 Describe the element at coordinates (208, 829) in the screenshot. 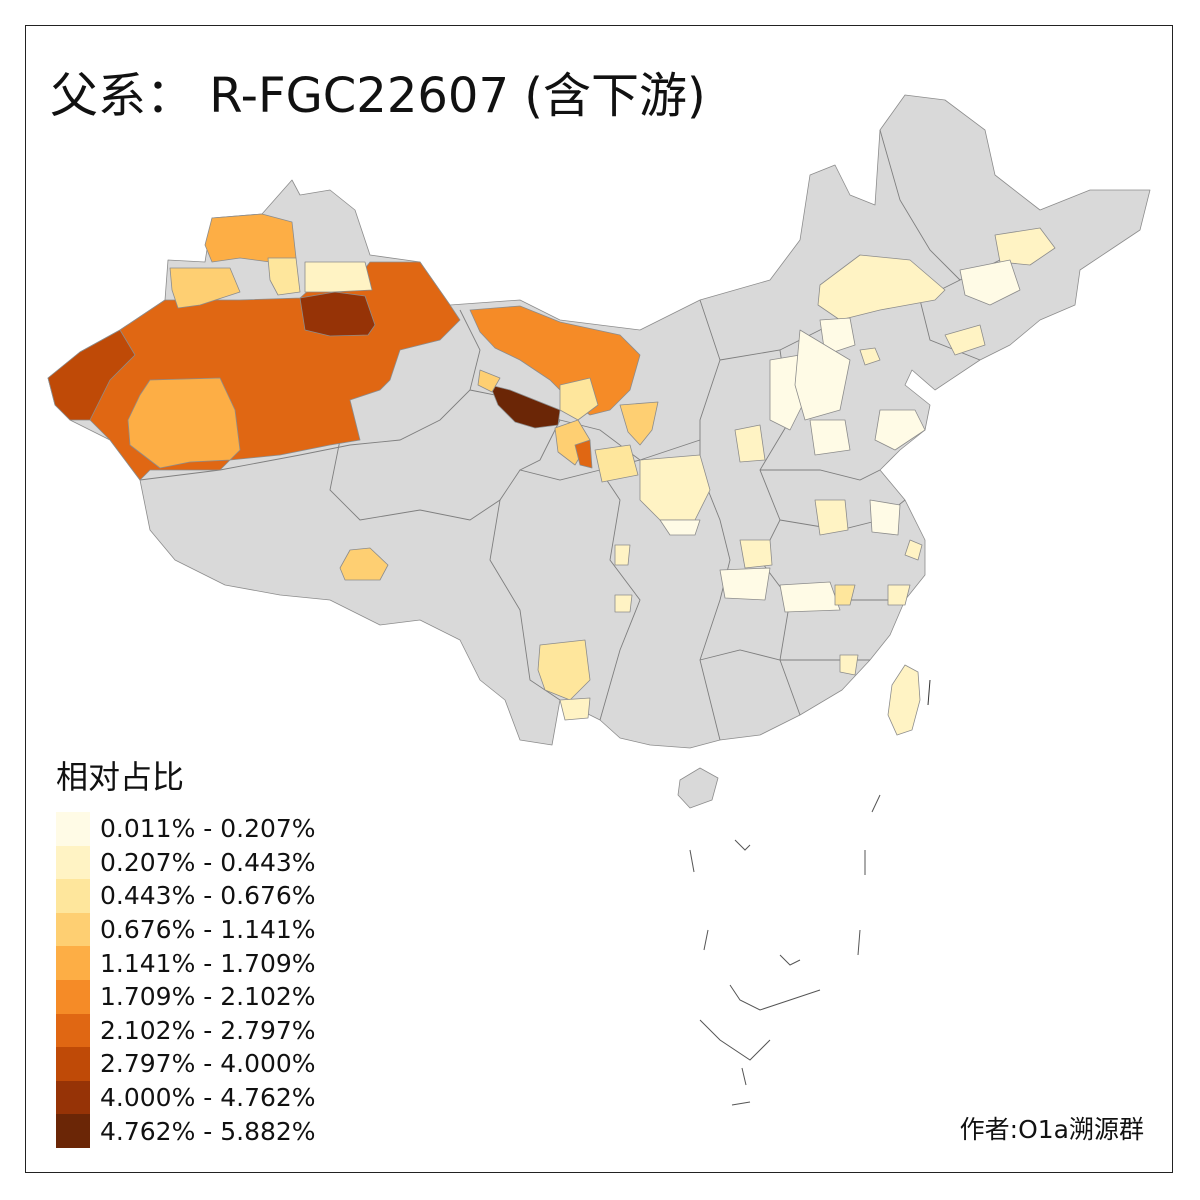

I see `legend-label: 0.011% - 0.207%` at that location.